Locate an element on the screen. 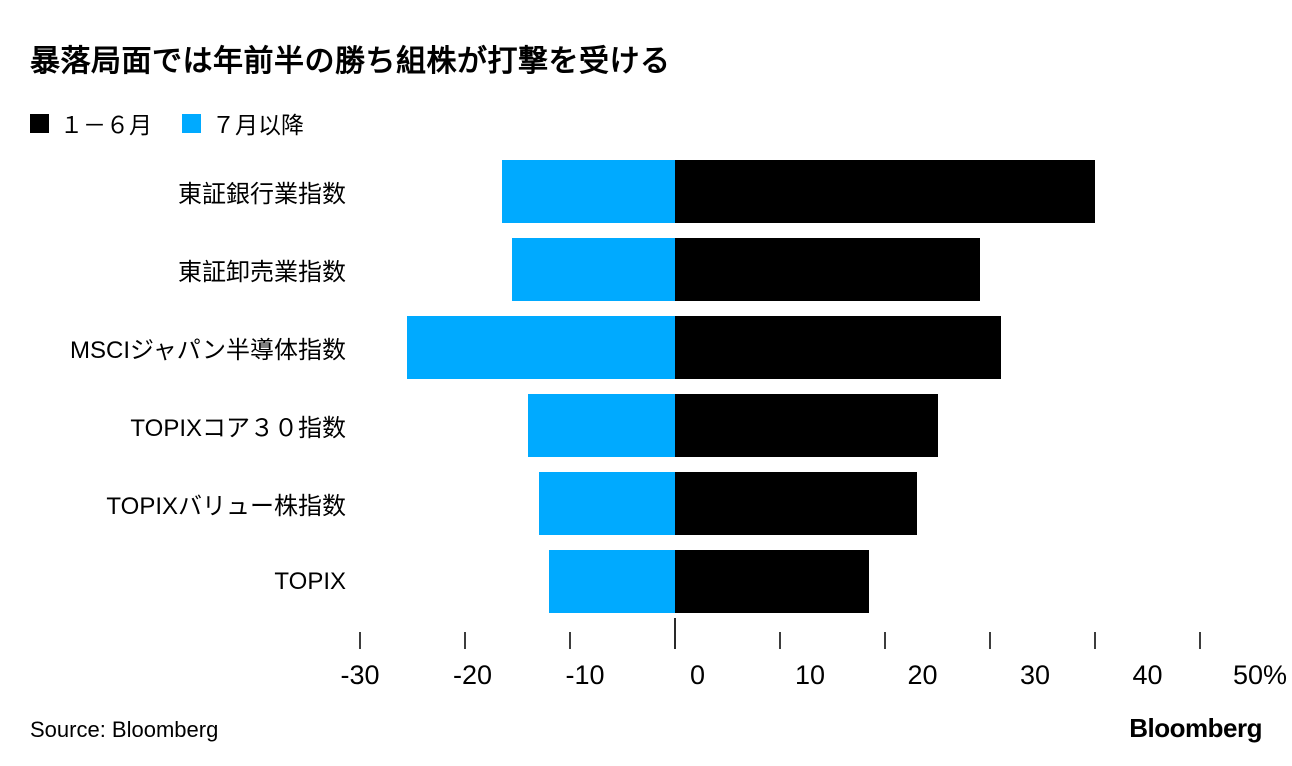 This screenshot has width=1292, height=766. x-tick-label: -30 is located at coordinates (360, 675).